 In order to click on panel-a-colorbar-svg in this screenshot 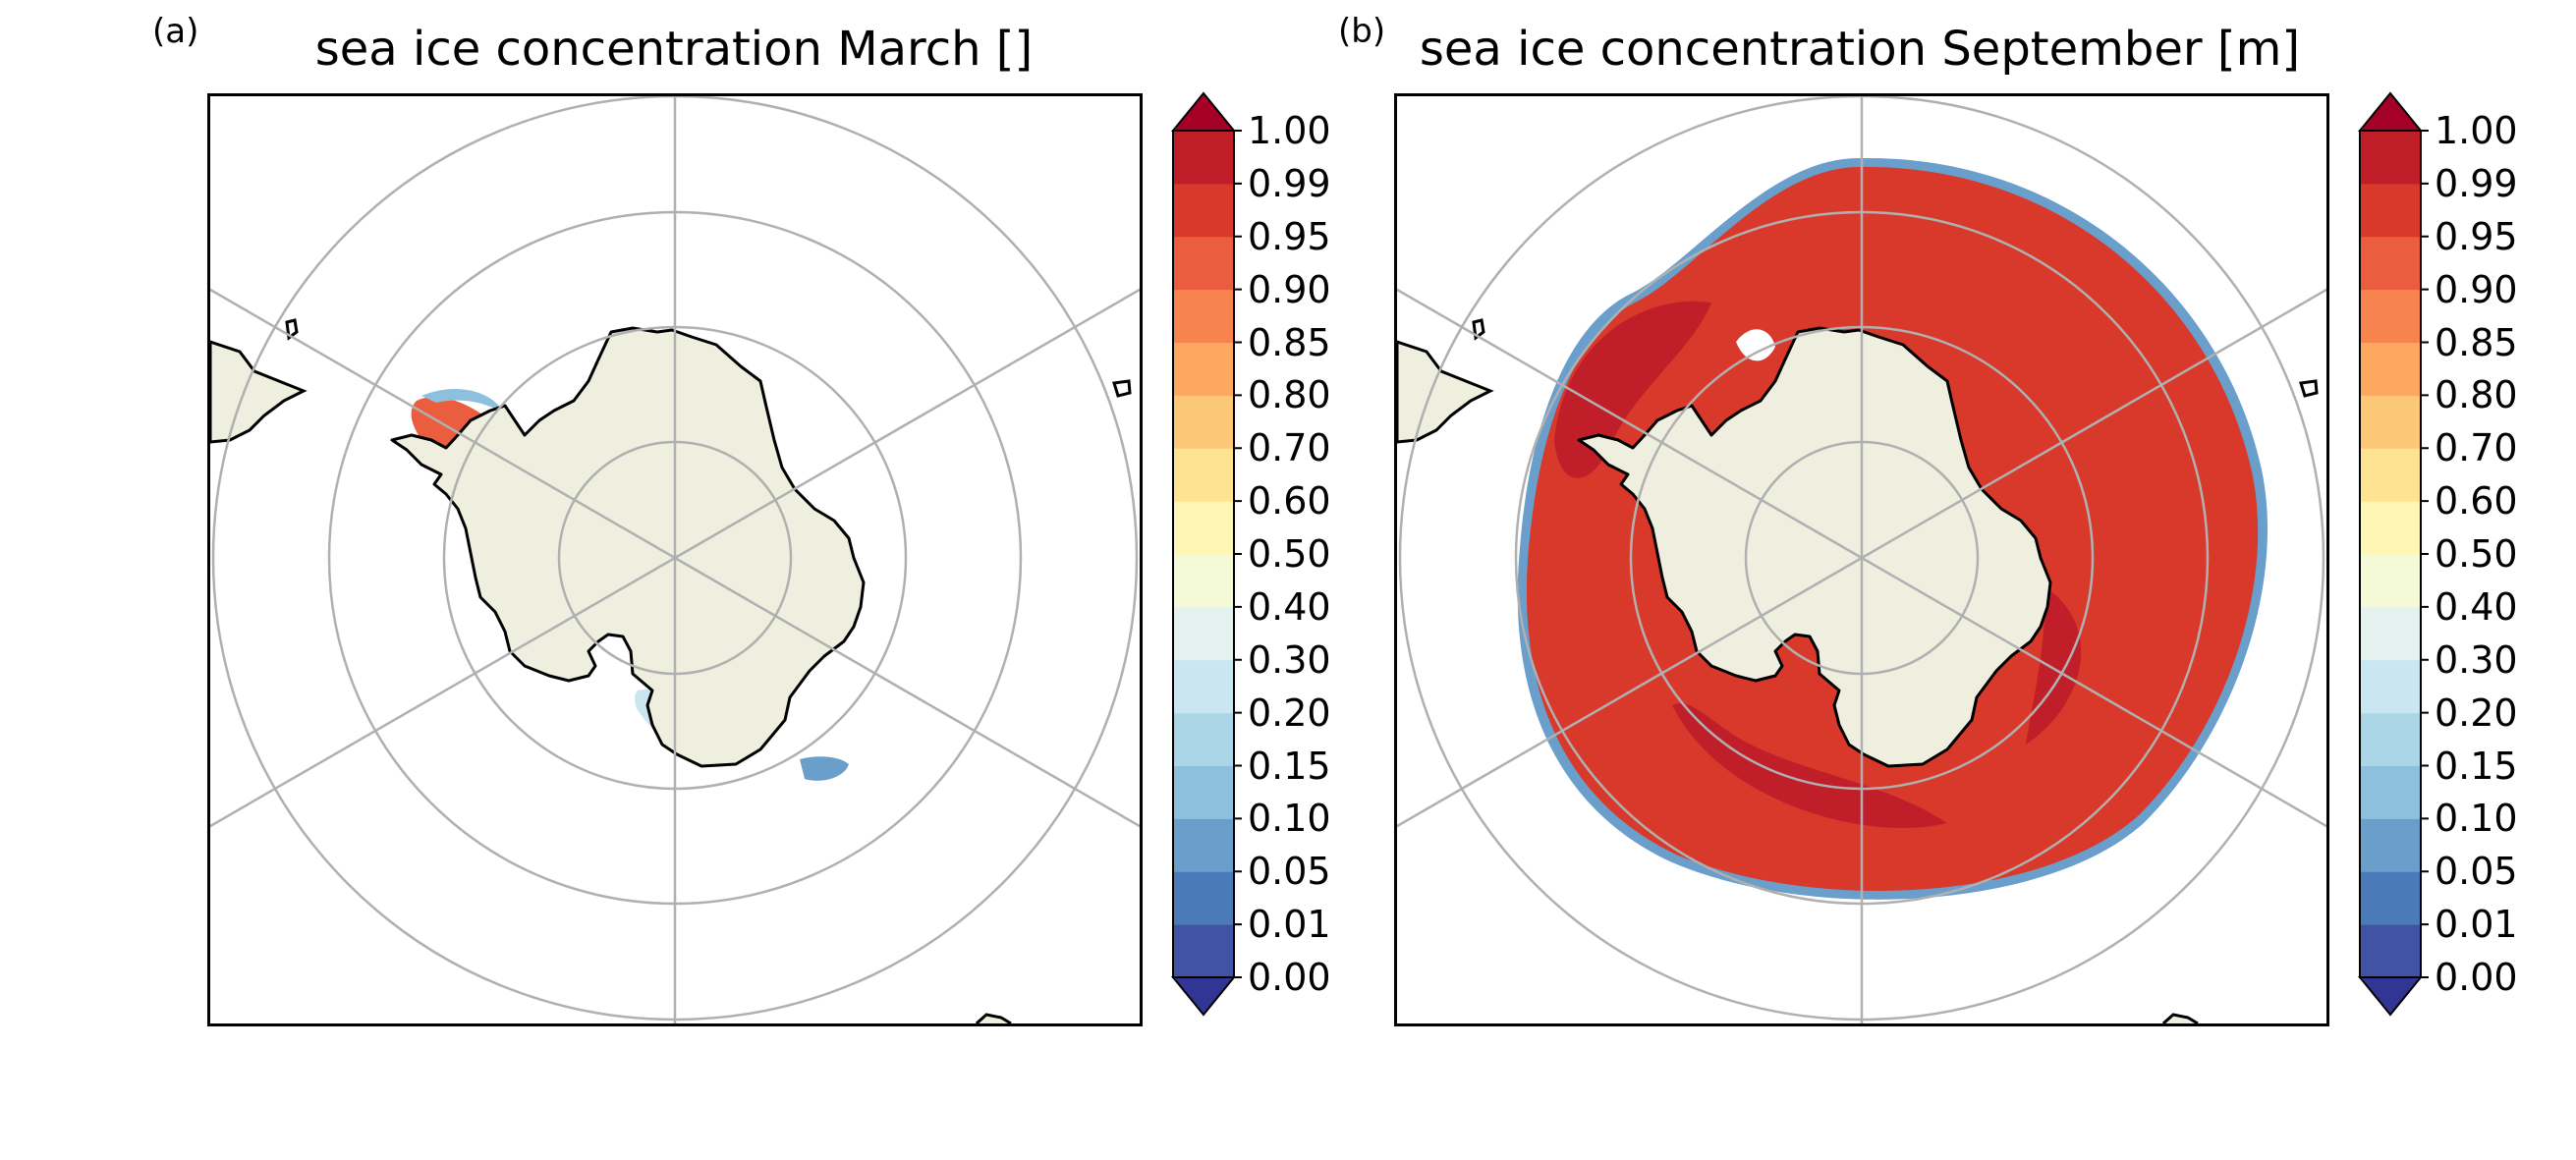, I will do `click(1206, 554)`.